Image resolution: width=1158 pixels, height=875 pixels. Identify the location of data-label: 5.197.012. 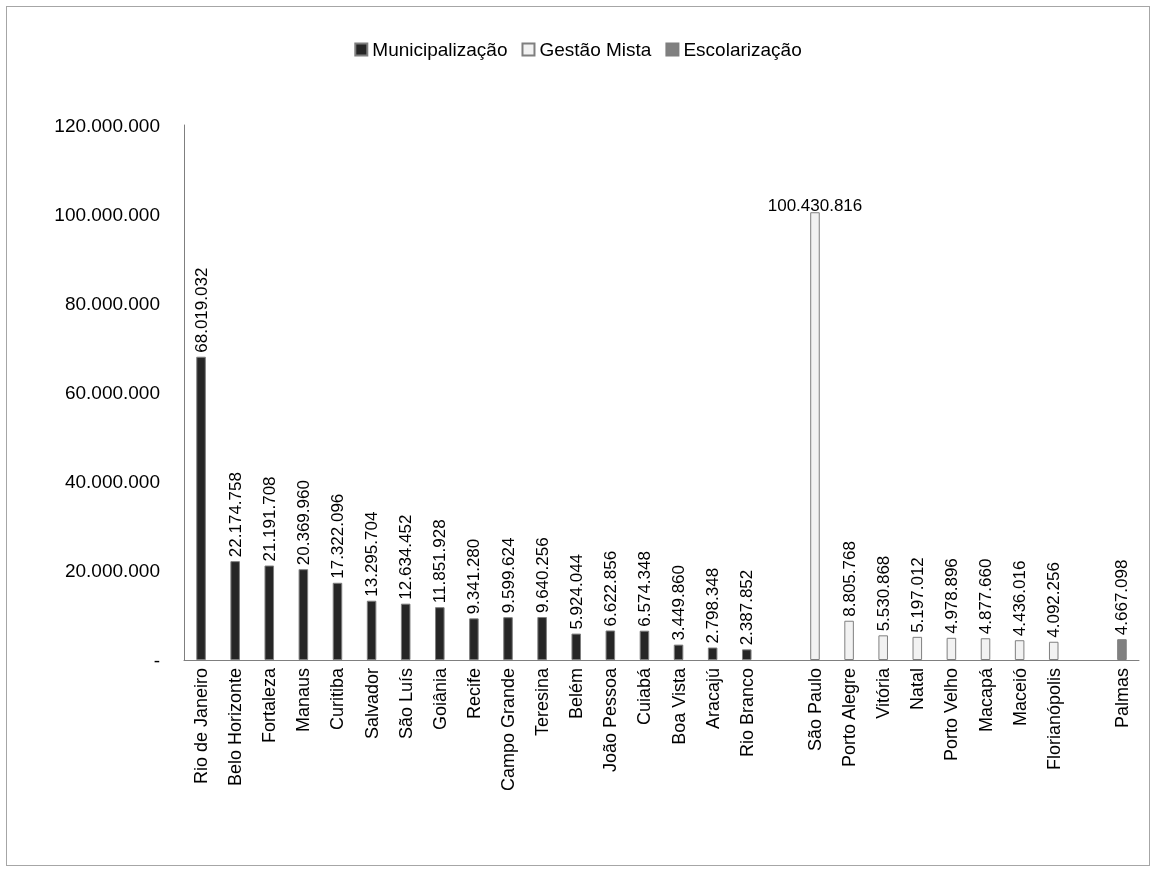
(917, 595).